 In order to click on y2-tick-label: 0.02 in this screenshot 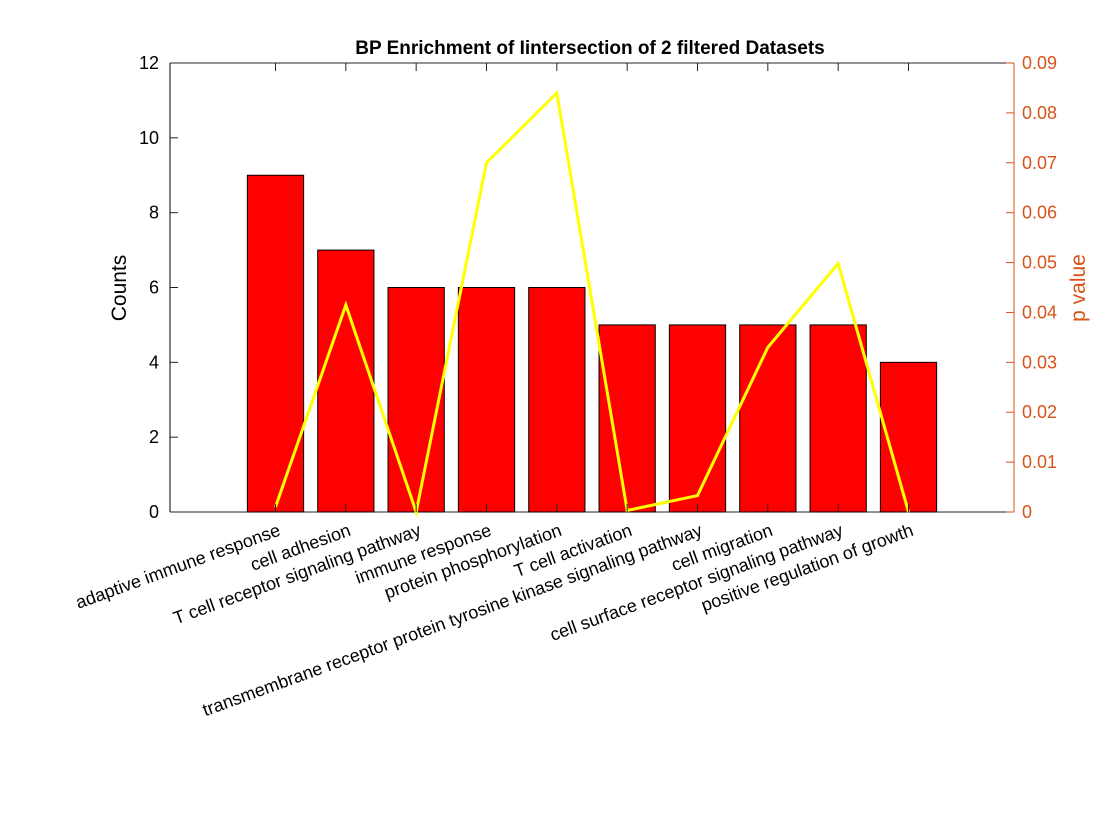, I will do `click(1039, 412)`.